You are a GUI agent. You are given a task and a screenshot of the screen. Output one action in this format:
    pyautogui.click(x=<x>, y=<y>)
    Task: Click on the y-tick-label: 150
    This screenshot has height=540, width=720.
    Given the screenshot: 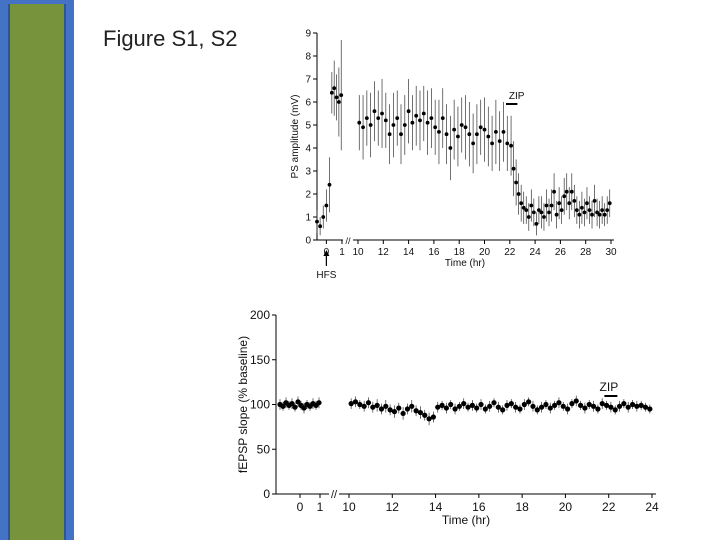 What is the action you would take?
    pyautogui.click(x=260, y=360)
    